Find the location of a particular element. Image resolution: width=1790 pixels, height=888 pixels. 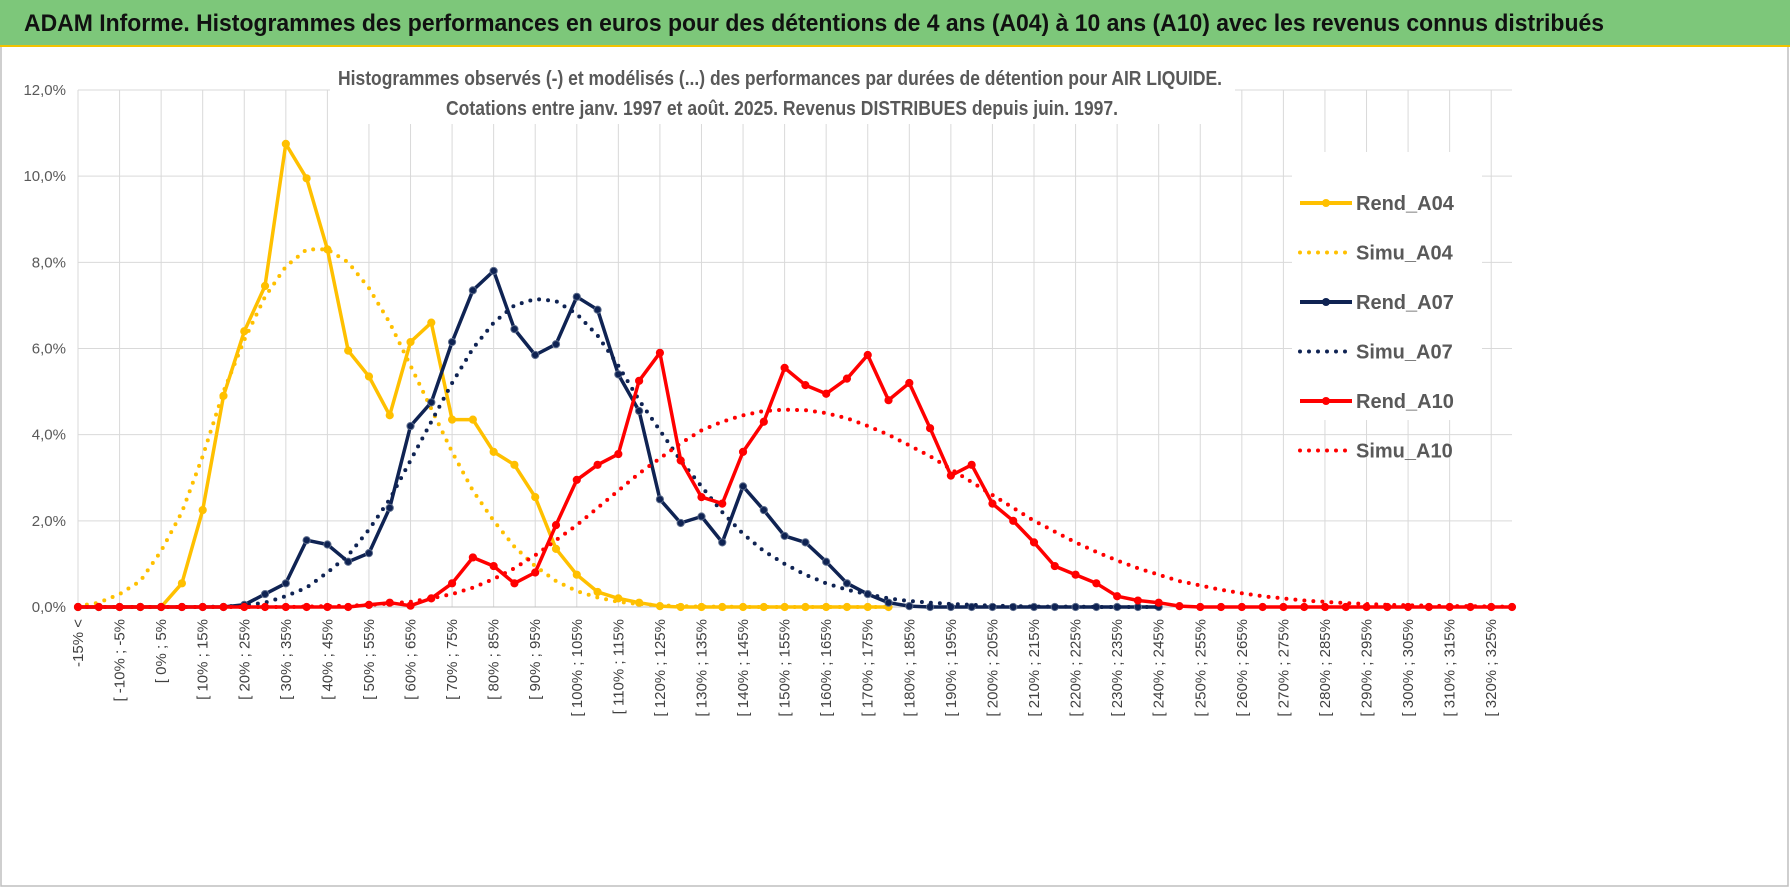

x-tick-label: [ 170% ; 175% is located at coordinates (868, 668).